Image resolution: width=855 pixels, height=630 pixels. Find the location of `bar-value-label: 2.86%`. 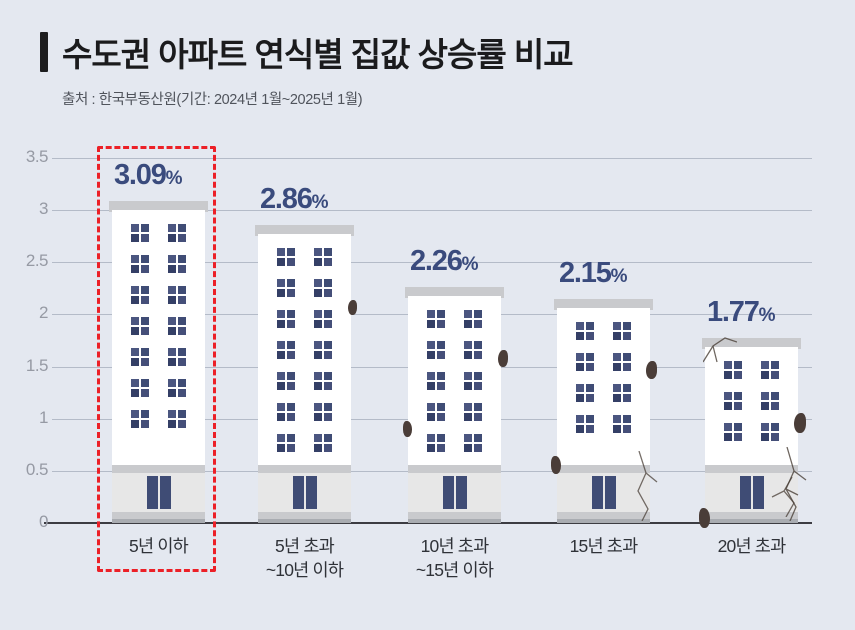

bar-value-label: 2.86% is located at coordinates (294, 199).